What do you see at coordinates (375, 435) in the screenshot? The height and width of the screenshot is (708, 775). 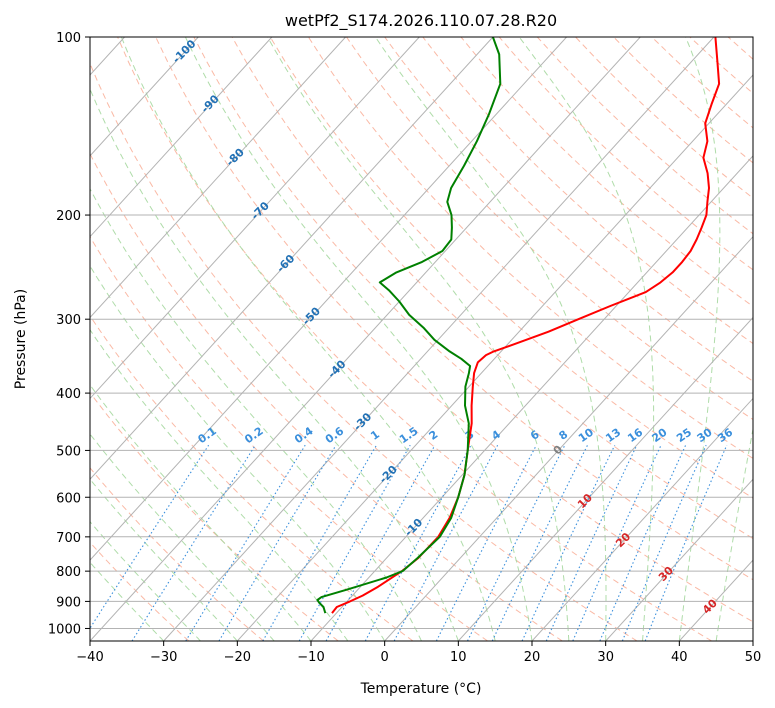 I see `mixing-ratio-label: 1` at bounding box center [375, 435].